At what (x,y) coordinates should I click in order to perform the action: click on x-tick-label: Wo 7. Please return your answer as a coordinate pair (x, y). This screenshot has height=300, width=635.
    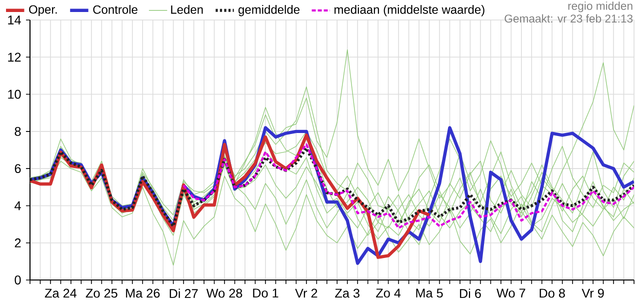
    Looking at the image, I should click on (511, 293).